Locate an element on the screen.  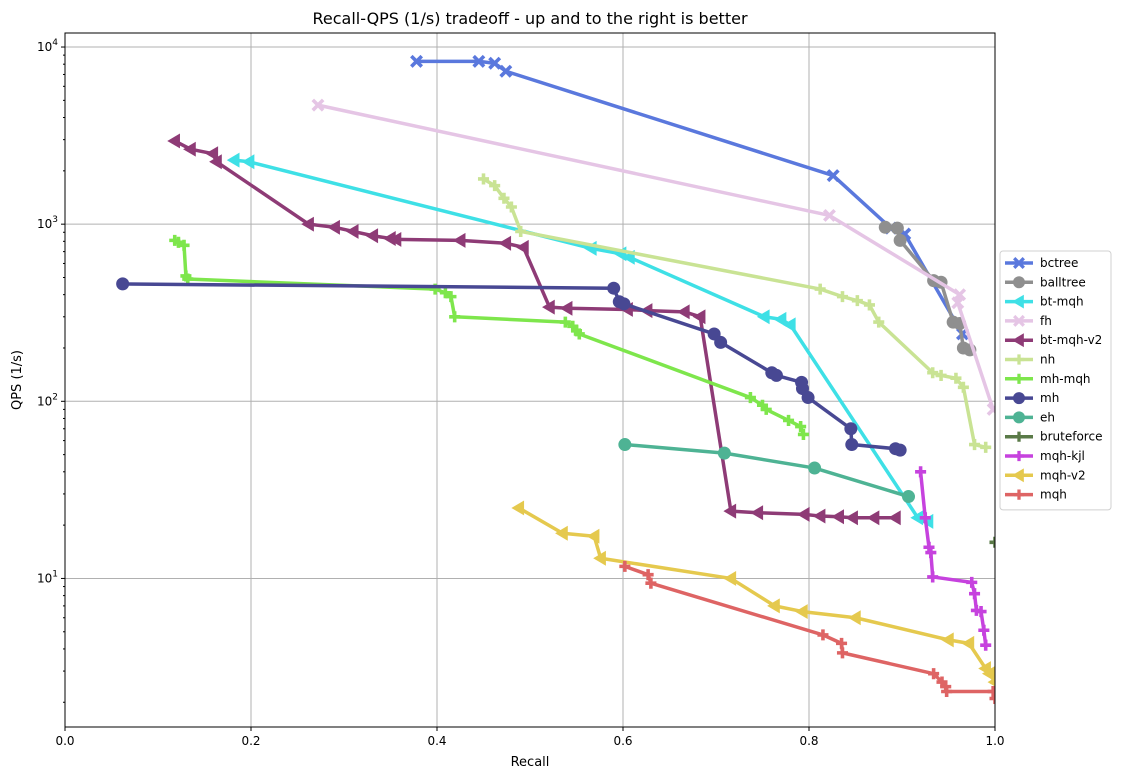
series-line-mqh-kjl is located at coordinates (953, 558).